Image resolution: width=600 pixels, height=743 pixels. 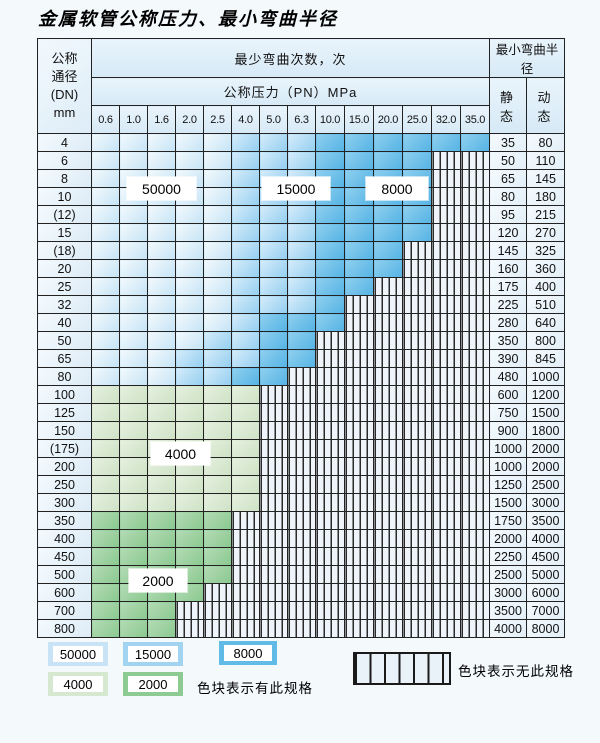 What do you see at coordinates (545, 394) in the screenshot?
I see `dynamic-radius-value: 1200` at bounding box center [545, 394].